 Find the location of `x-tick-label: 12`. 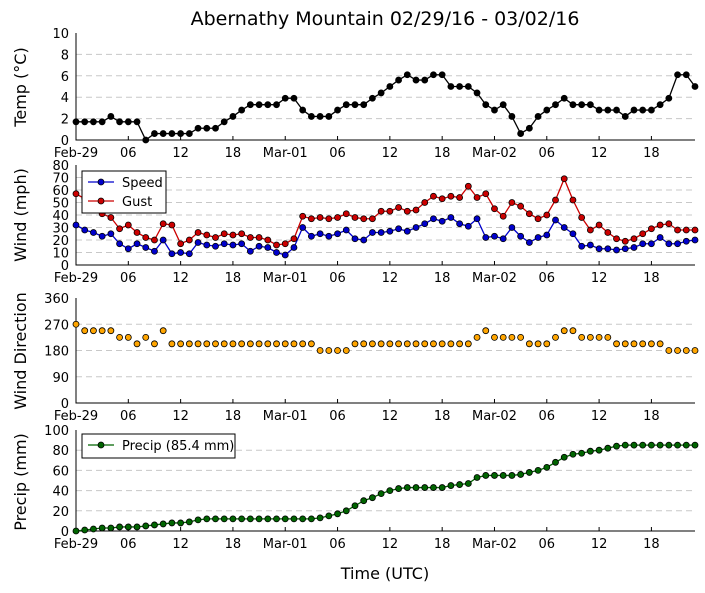

x-tick-label: 12 is located at coordinates (180, 416).